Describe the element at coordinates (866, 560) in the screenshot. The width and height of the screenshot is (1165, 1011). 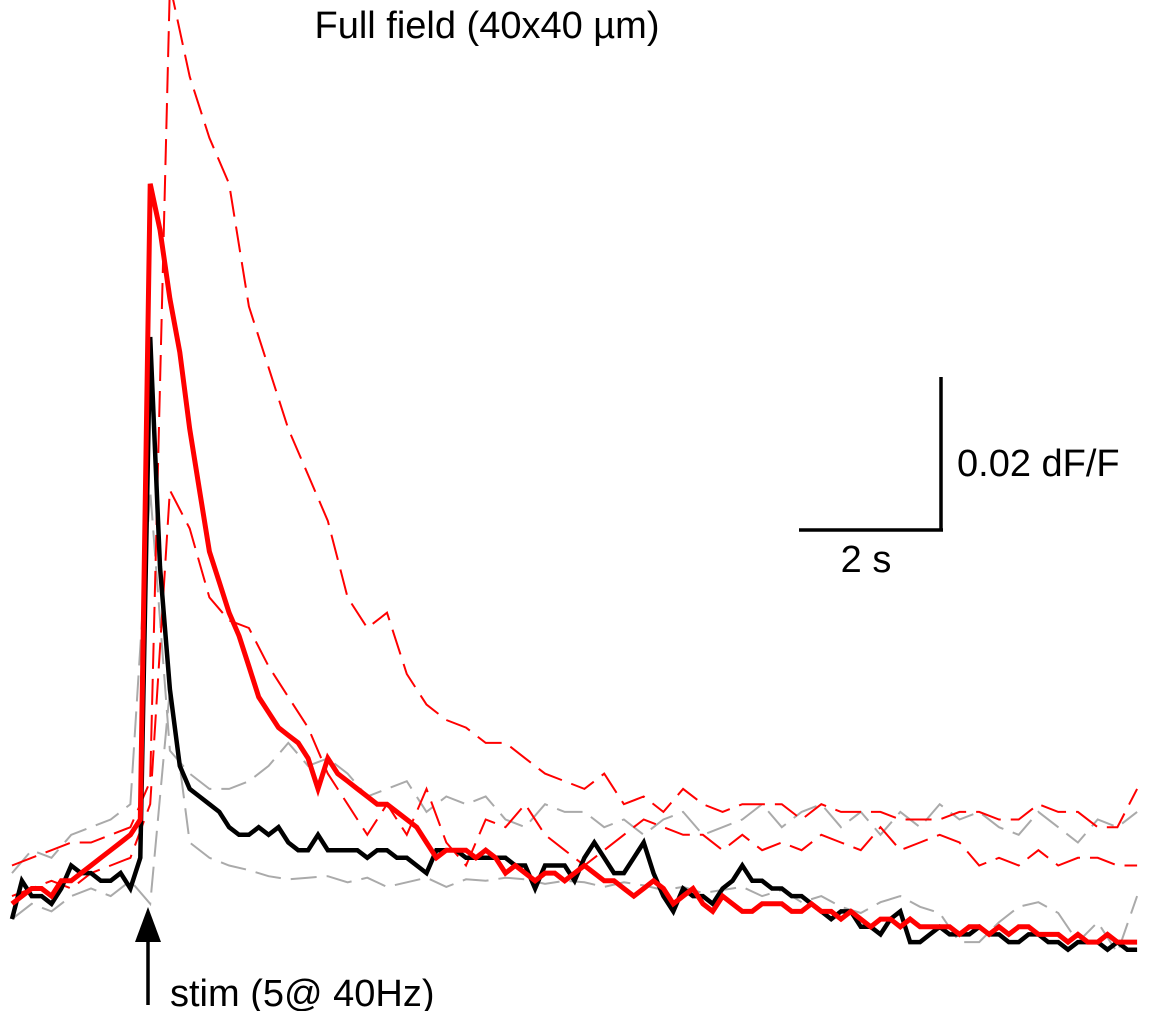
I see `scale-bar-x-label: 2 s` at that location.